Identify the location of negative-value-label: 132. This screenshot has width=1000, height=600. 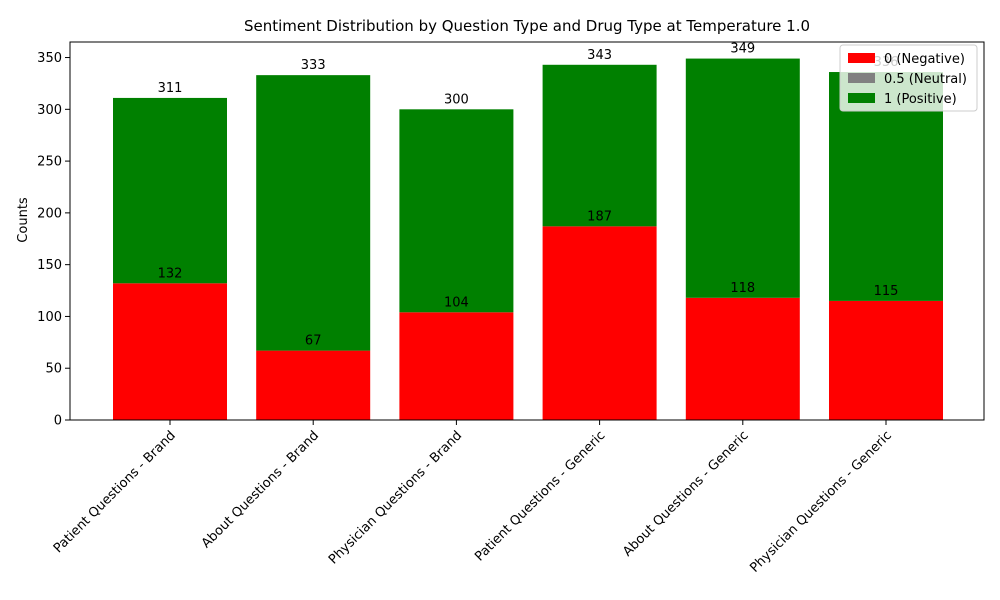
(170, 273).